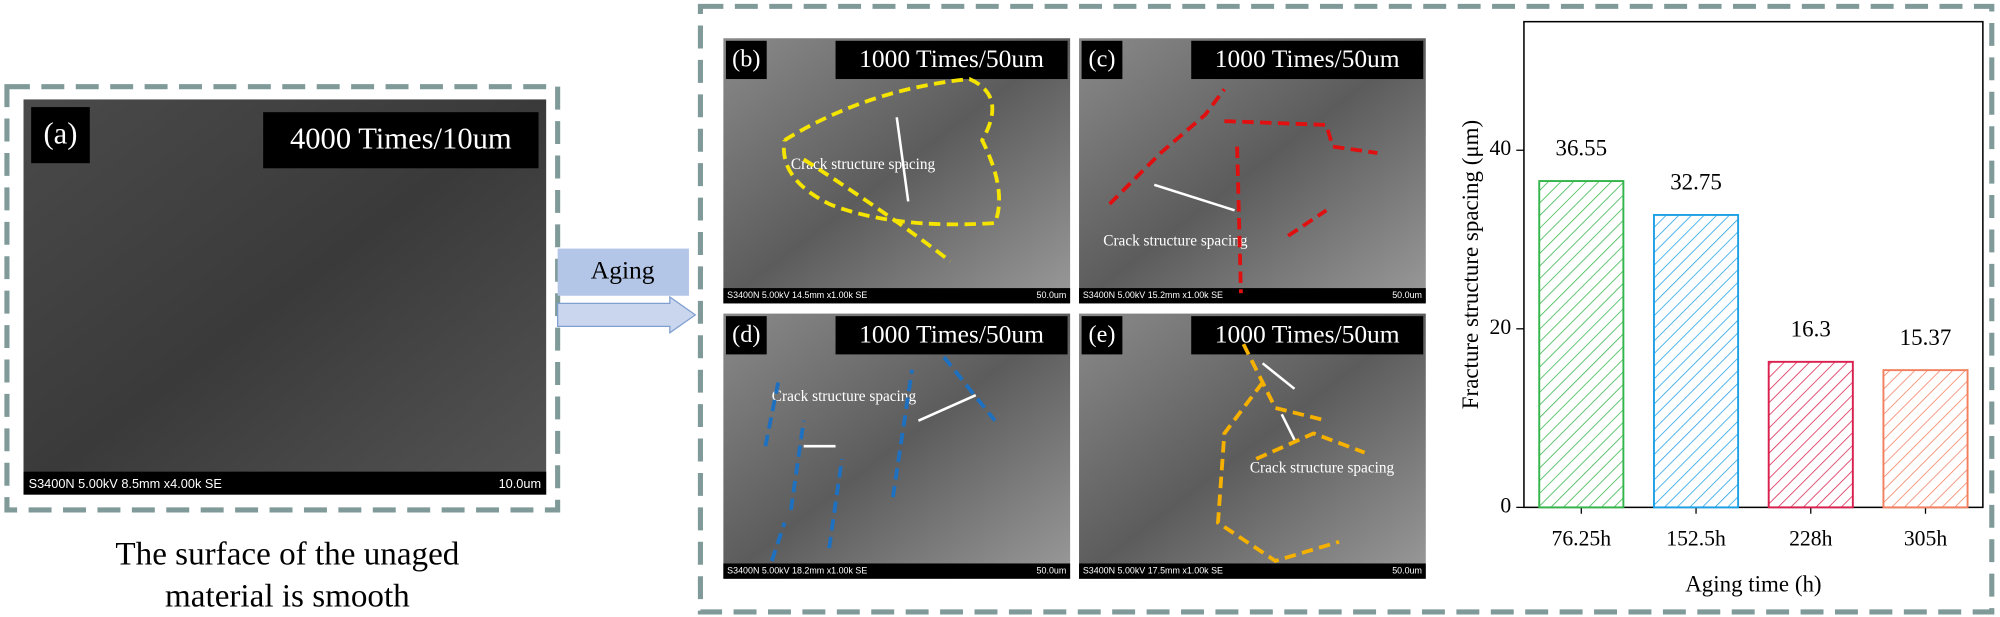 The image size is (2000, 617). What do you see at coordinates (287, 596) in the screenshot?
I see `caption: material is smooth` at bounding box center [287, 596].